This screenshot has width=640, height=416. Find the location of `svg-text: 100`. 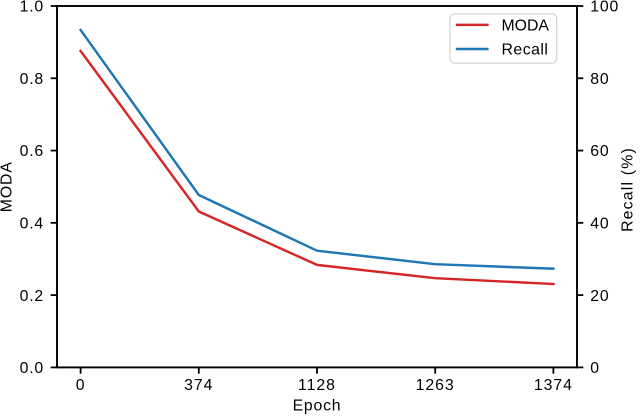

svg-text: 100 is located at coordinates (604, 8).